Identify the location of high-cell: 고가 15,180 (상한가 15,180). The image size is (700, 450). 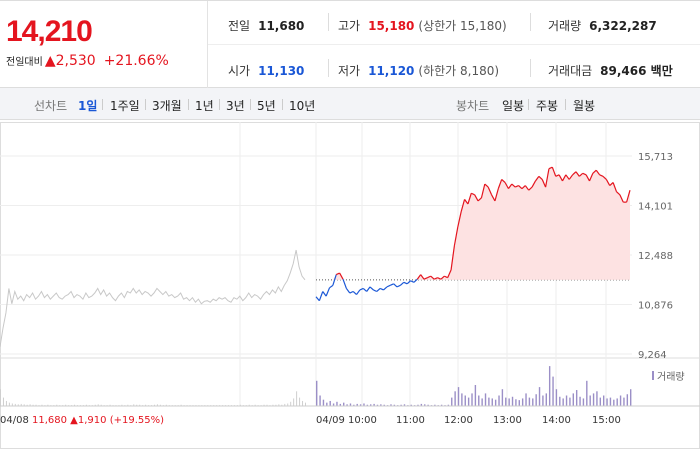
(422, 25).